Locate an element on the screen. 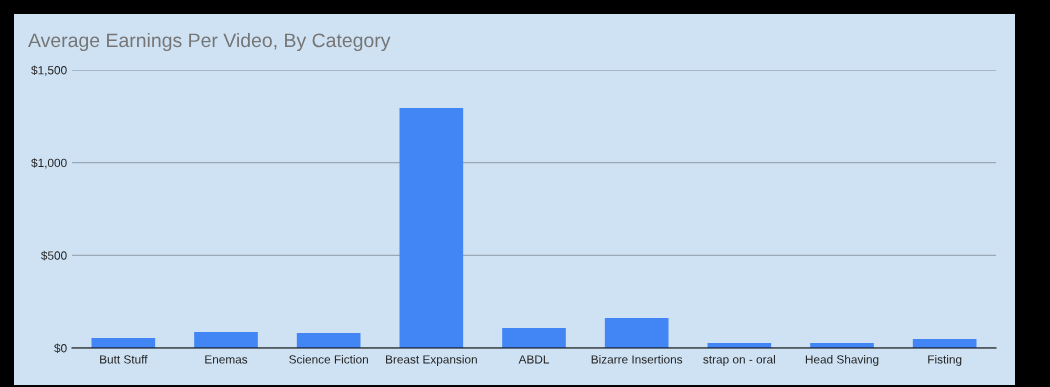  x-tick-label: Breast Expansion is located at coordinates (431, 360).